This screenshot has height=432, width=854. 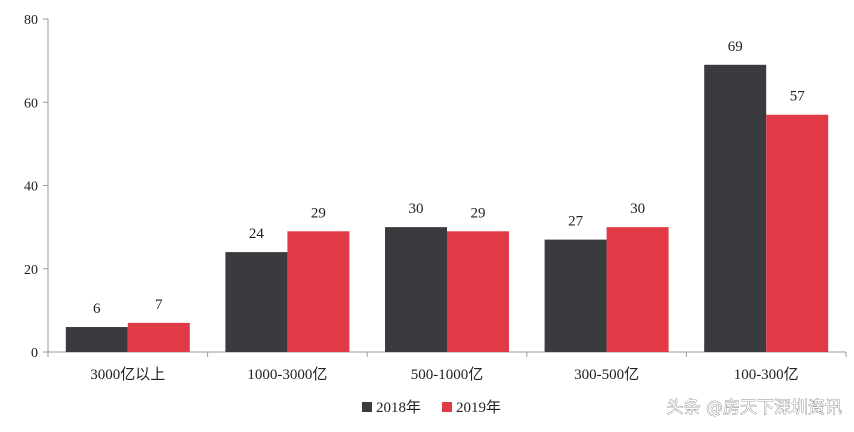 I want to click on y-axis: 0 20 40 60 80, so click(x=36, y=187).